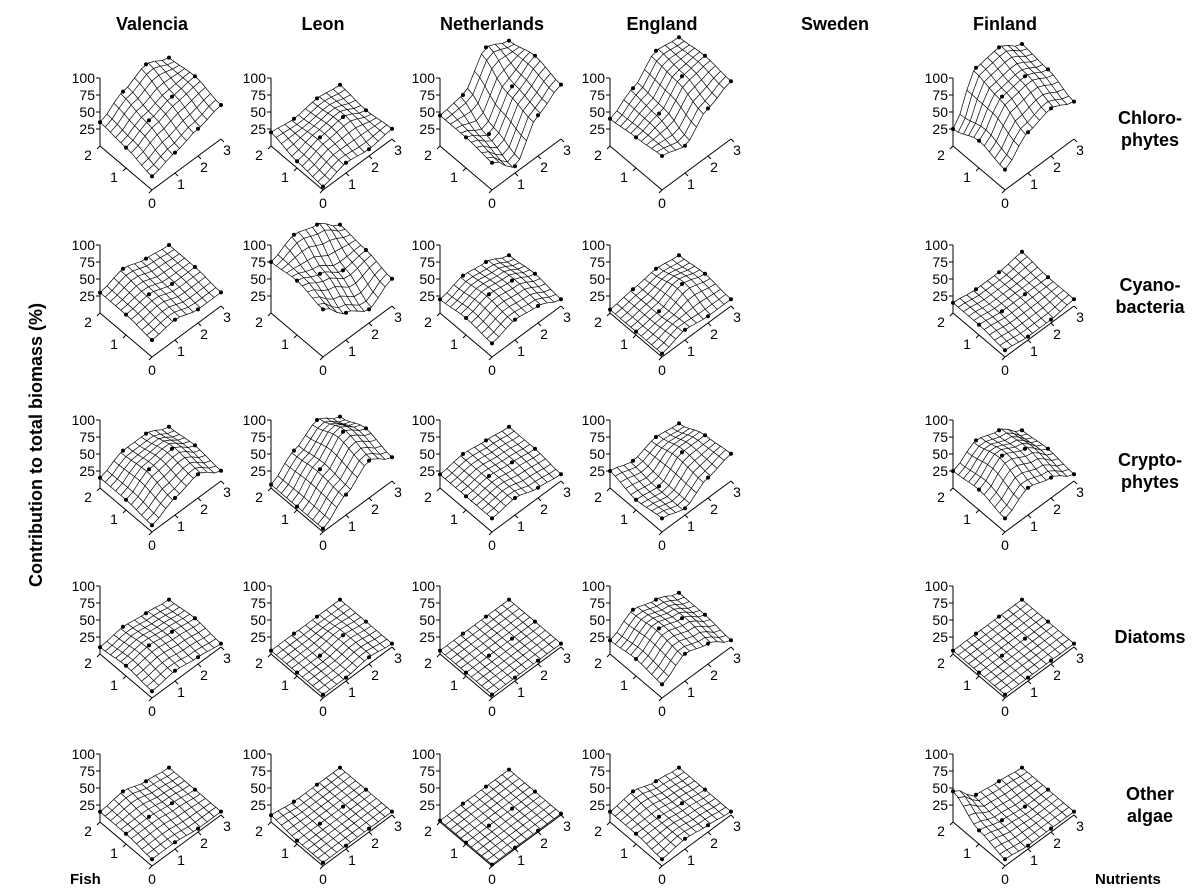  I want to click on column-title: Finland, so click(1005, 24).